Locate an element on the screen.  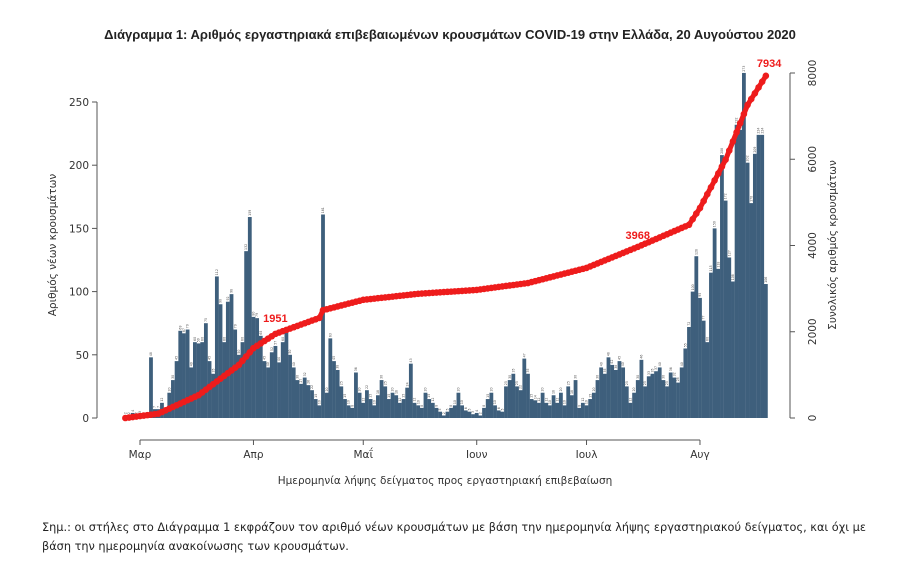
bar-value-label: 273 is located at coordinates (744, 69).